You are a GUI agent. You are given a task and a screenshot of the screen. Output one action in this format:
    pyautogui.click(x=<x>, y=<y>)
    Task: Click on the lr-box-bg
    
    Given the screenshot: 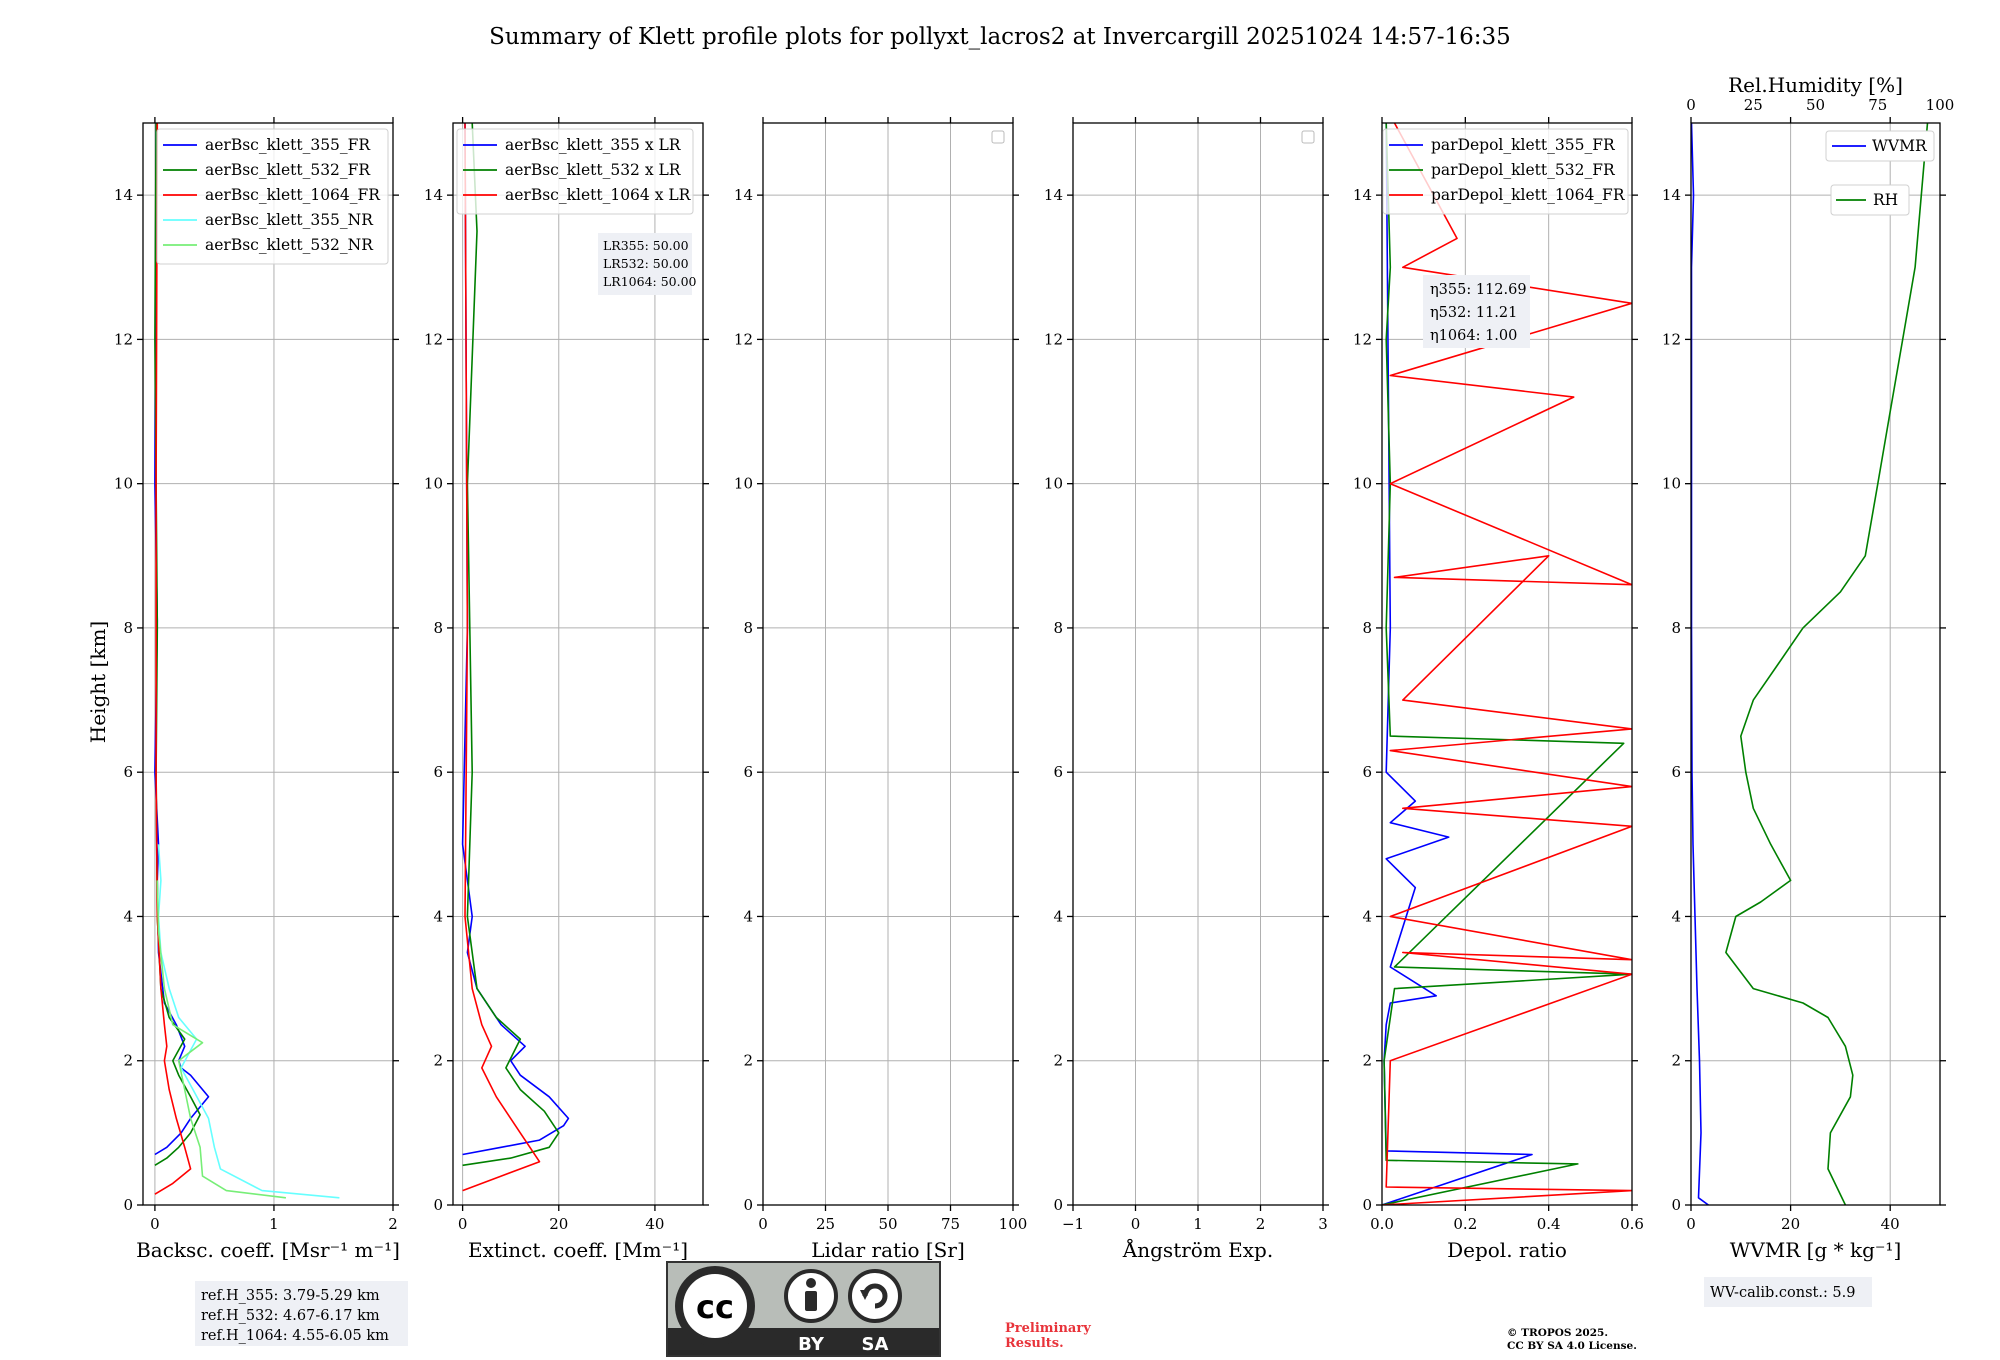 What is the action you would take?
    pyautogui.click(x=645, y=264)
    